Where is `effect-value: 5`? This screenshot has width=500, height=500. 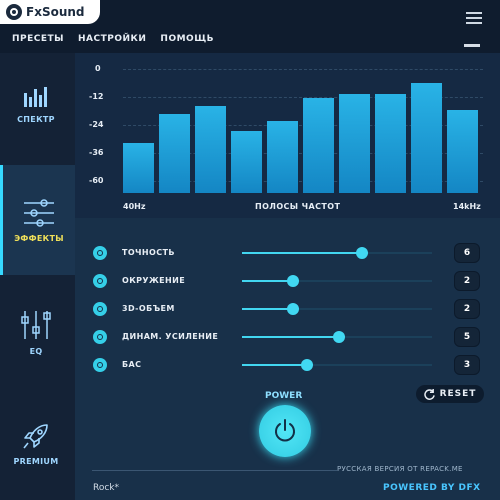
effect-value: 5 is located at coordinates (467, 337).